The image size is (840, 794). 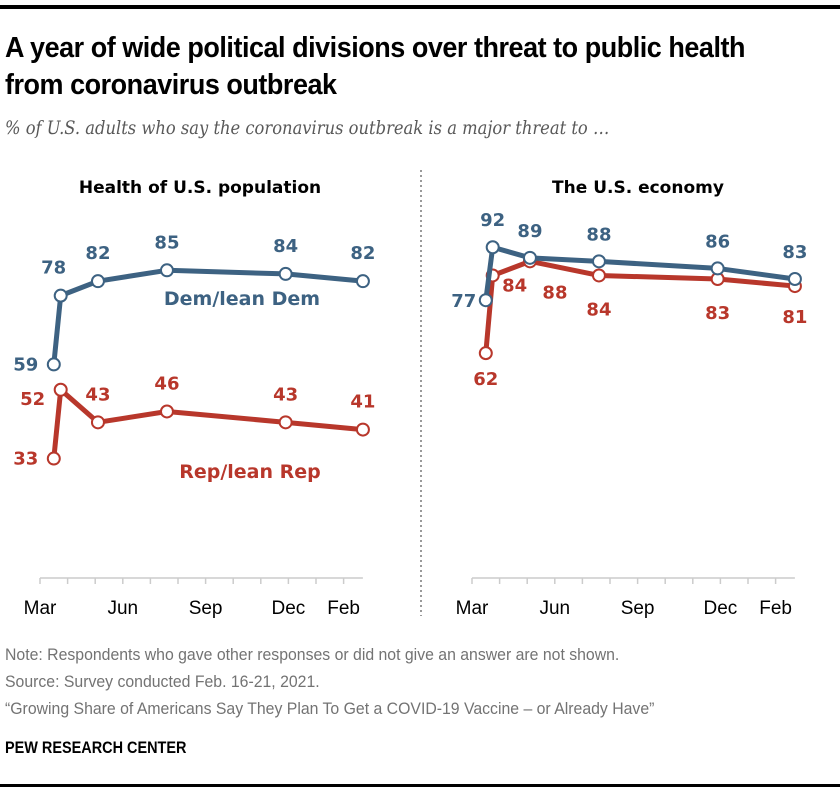 What do you see at coordinates (25, 459) in the screenshot?
I see `data-label-rep: 33` at bounding box center [25, 459].